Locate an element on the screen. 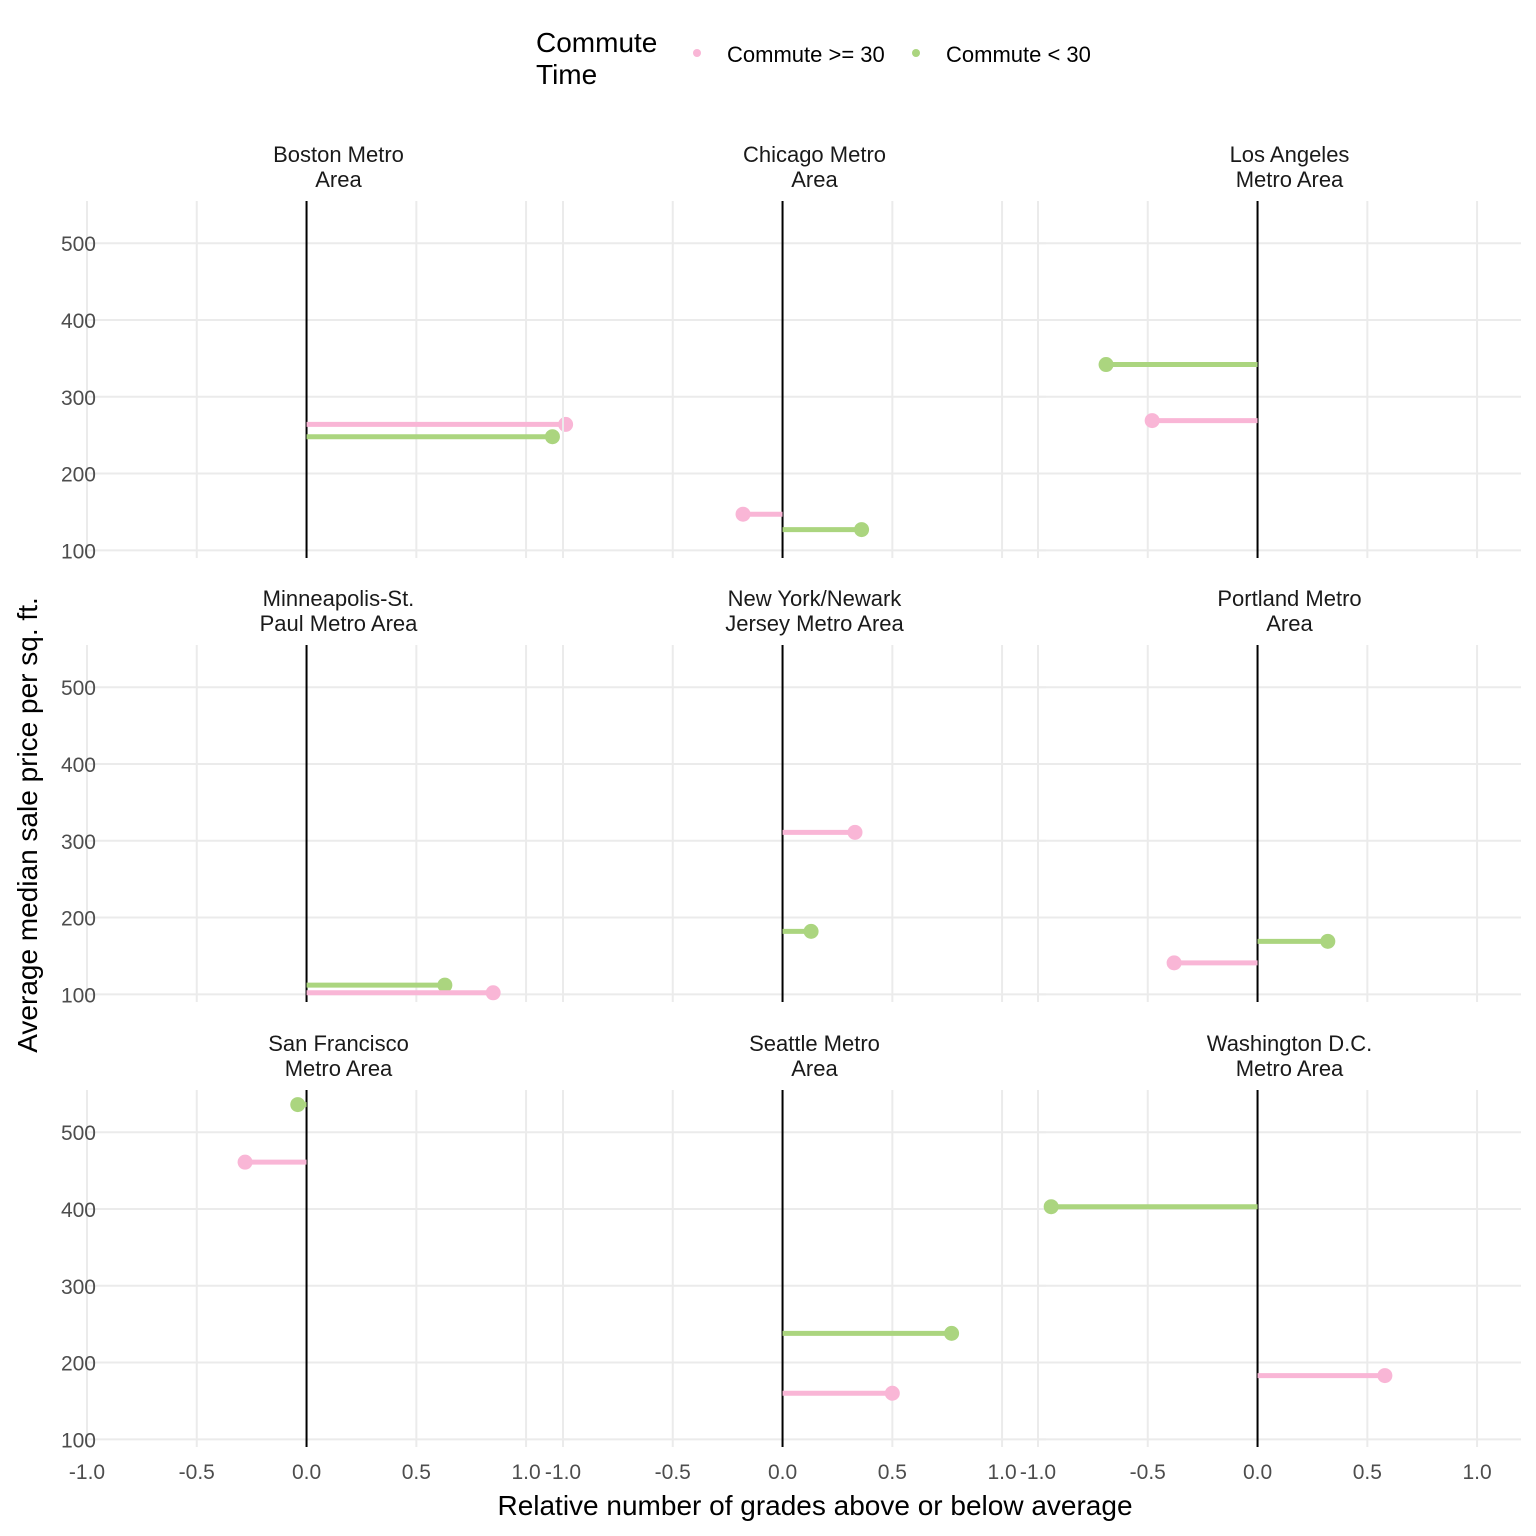 Image resolution: width=1536 pixels, height=1536 pixels. facet-title-line: Seattle Metro is located at coordinates (814, 1043).